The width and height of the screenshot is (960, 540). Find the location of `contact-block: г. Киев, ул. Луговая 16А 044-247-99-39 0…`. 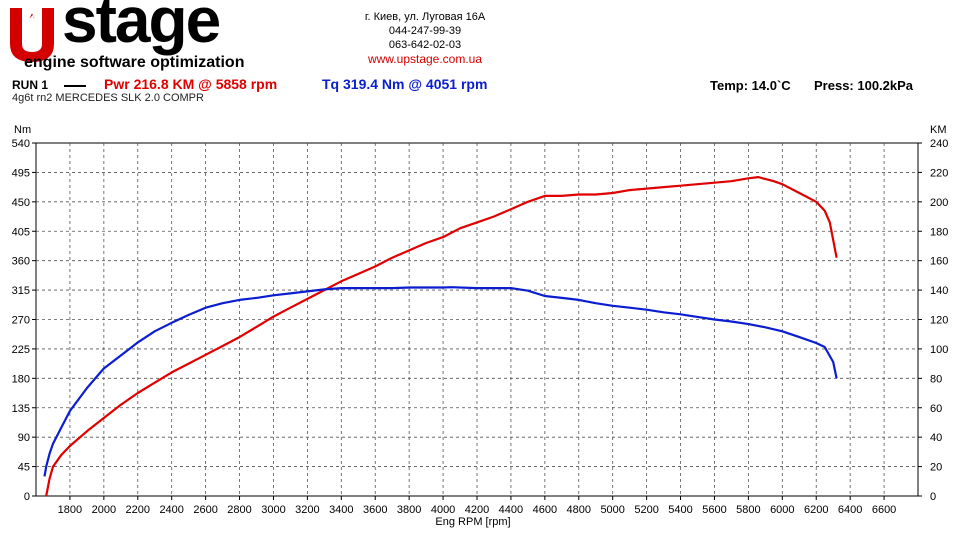

contact-block: г. Киев, ул. Луговая 16А 044-247-99-39 0… is located at coordinates (425, 38).